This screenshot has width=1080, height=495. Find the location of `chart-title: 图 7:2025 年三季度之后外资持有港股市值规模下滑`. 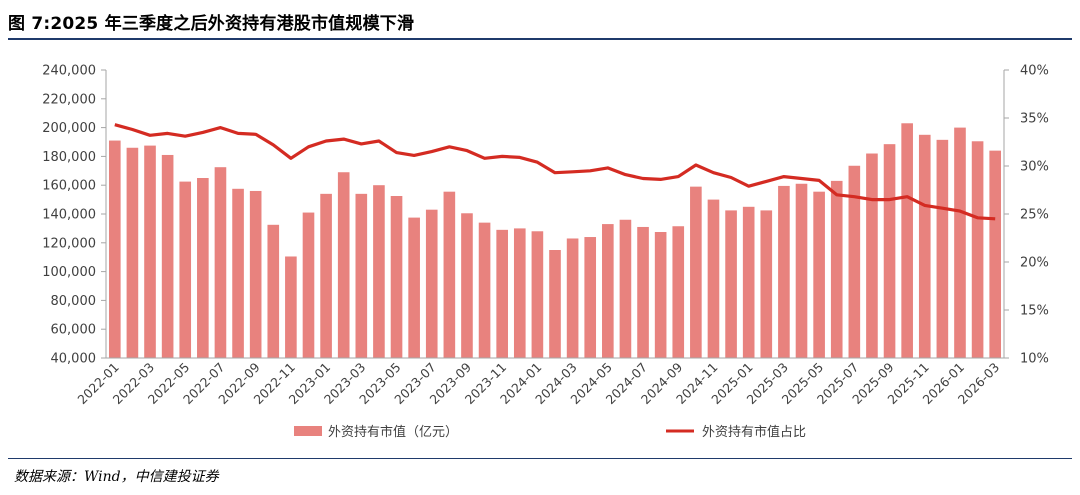

chart-title: 图 7:2025 年三季度之后外资持有港股市值规模下滑 is located at coordinates (211, 24).